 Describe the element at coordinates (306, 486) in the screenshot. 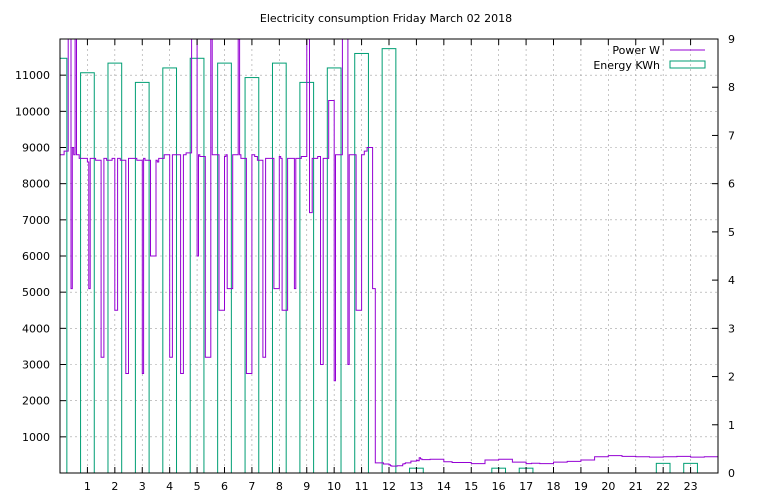

I see `x-tick-label: 9` at that location.